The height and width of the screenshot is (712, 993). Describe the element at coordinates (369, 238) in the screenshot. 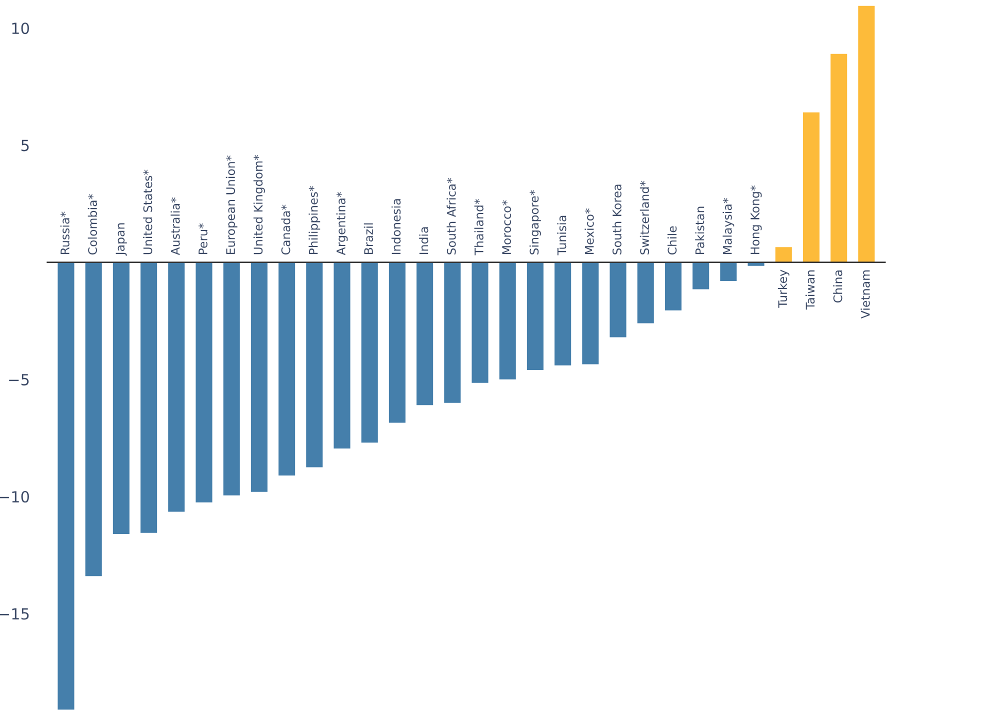

I see `x-tick-label: Brazil` at that location.